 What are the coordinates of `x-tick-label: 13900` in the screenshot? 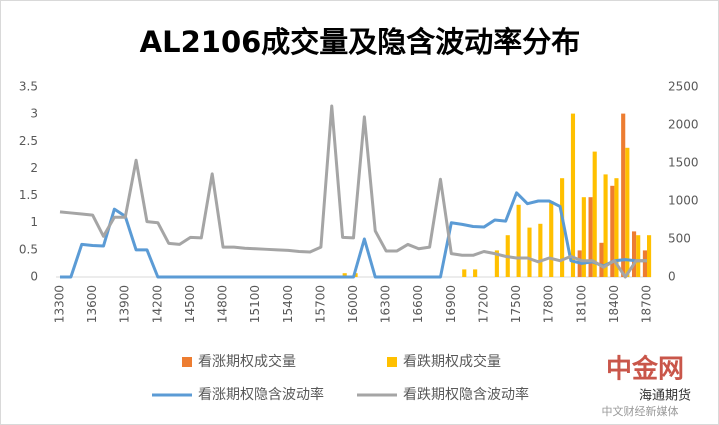 It's located at (125, 304).